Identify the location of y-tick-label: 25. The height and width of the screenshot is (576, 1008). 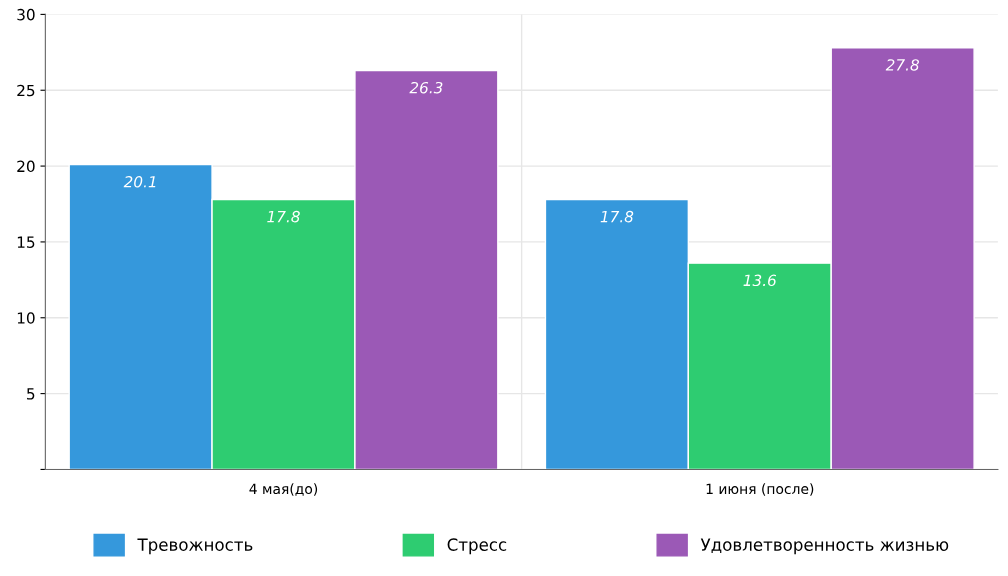
(26, 90).